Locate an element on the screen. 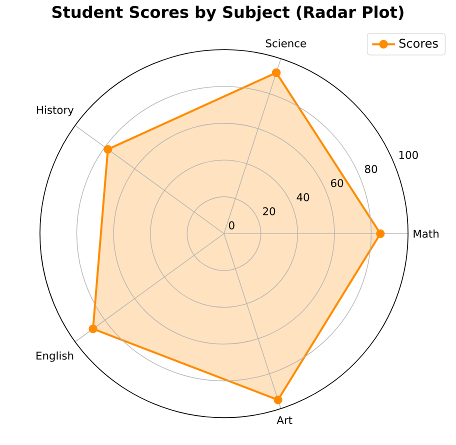 The height and width of the screenshot is (445, 456). y-tick-label: 20 is located at coordinates (269, 211).